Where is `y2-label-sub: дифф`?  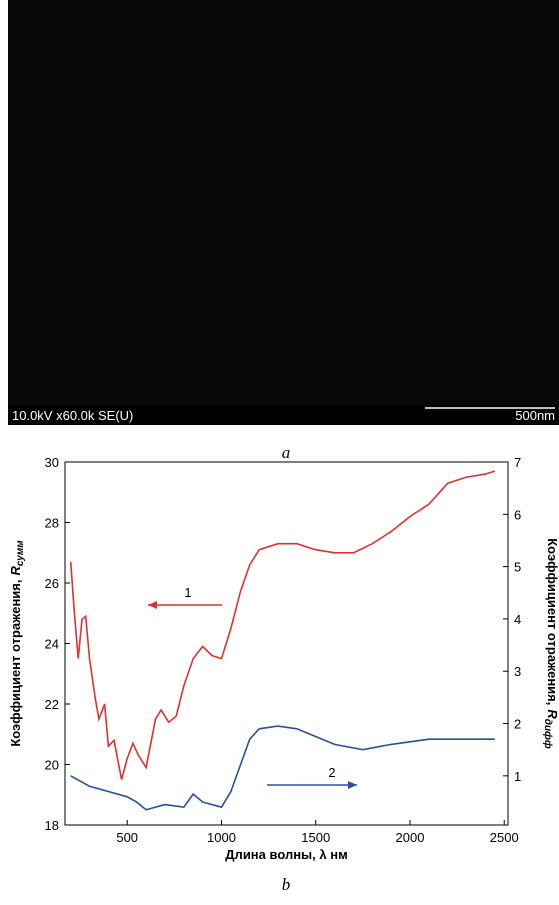
y2-label-sub: дифф is located at coordinates (548, 734).